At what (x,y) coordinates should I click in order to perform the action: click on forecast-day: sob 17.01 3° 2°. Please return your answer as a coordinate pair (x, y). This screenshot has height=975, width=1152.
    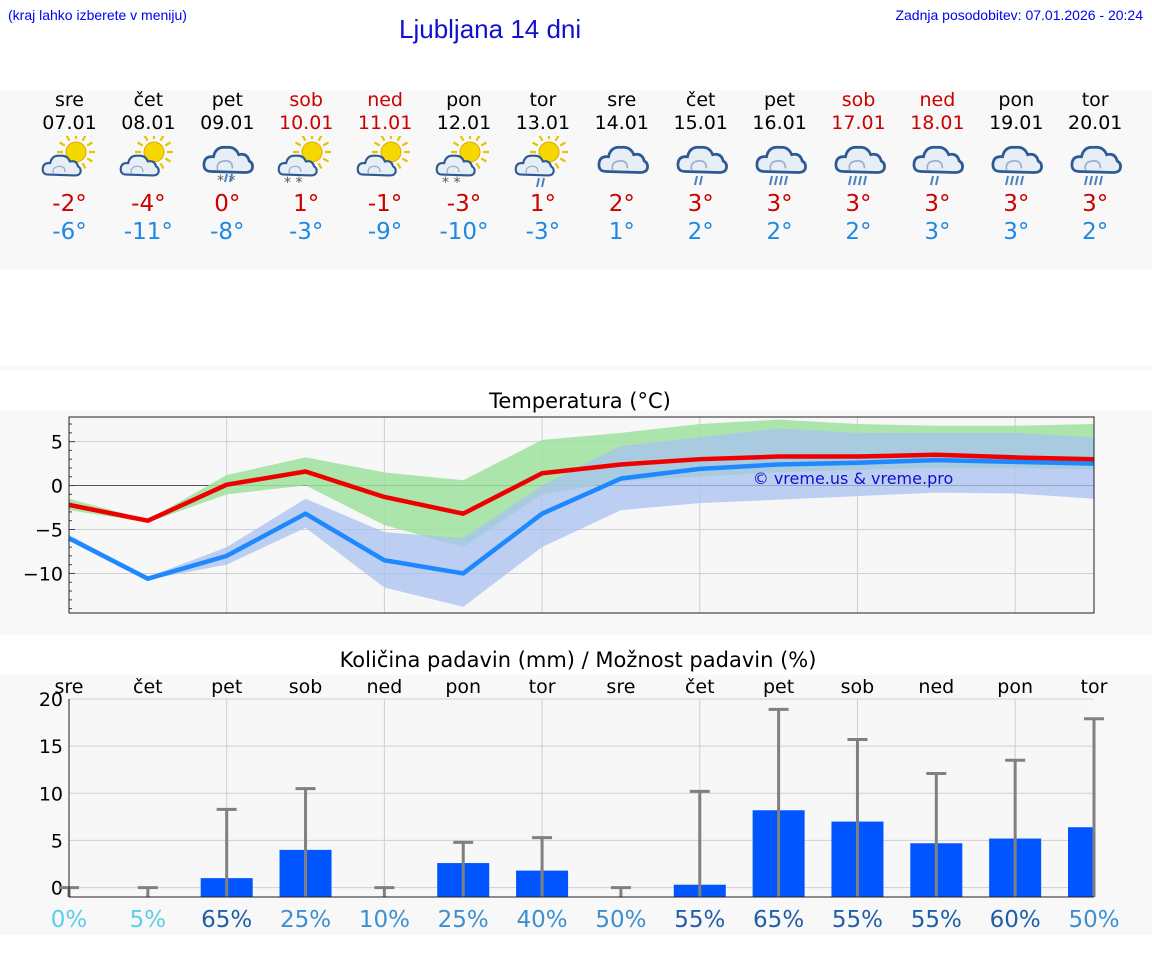
    Looking at the image, I should click on (858, 167).